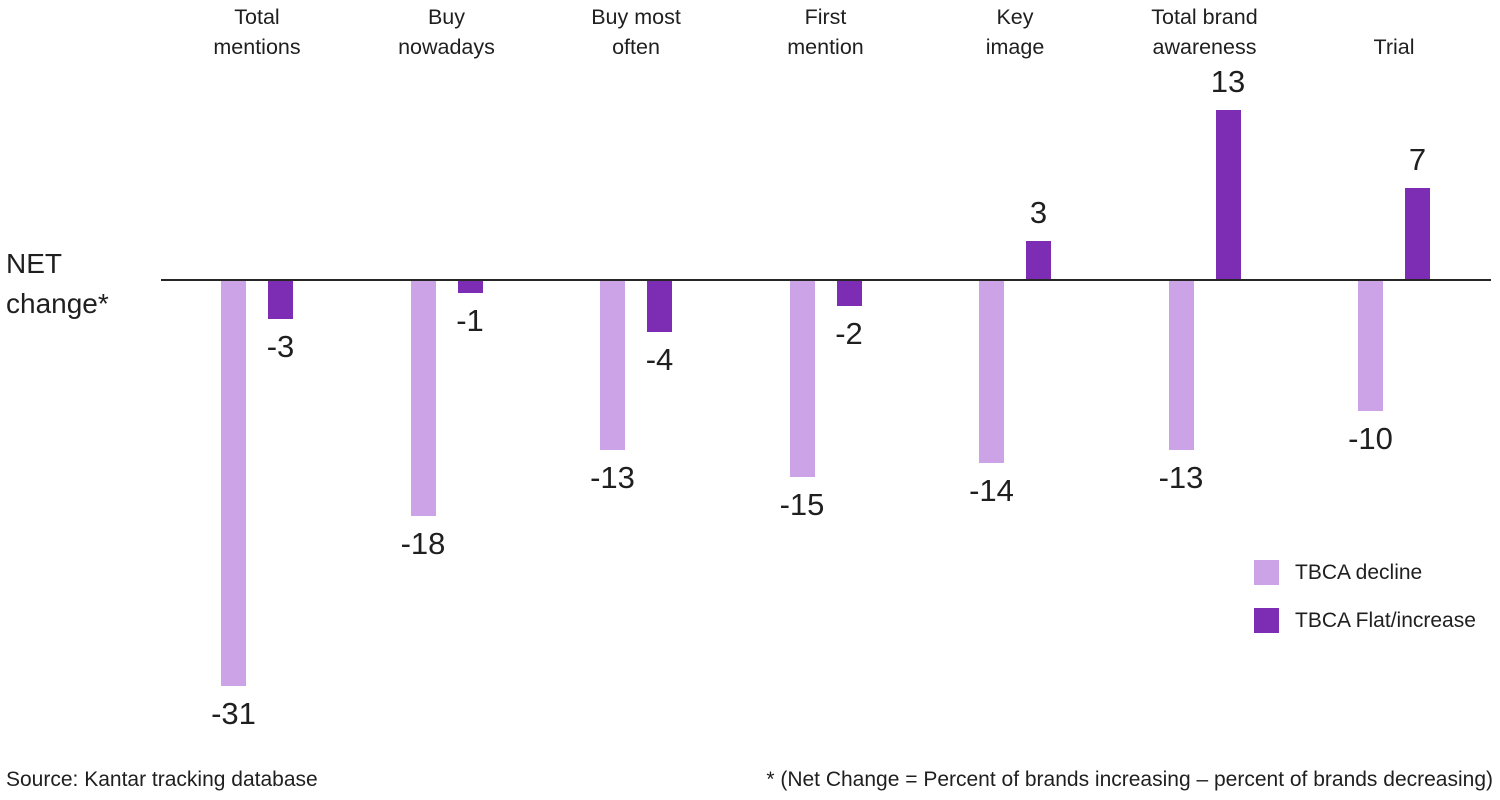 The image size is (1500, 800). Describe the element at coordinates (1205, 31) in the screenshot. I see `category-label-total-brand-awareness: Total brand awareness` at that location.